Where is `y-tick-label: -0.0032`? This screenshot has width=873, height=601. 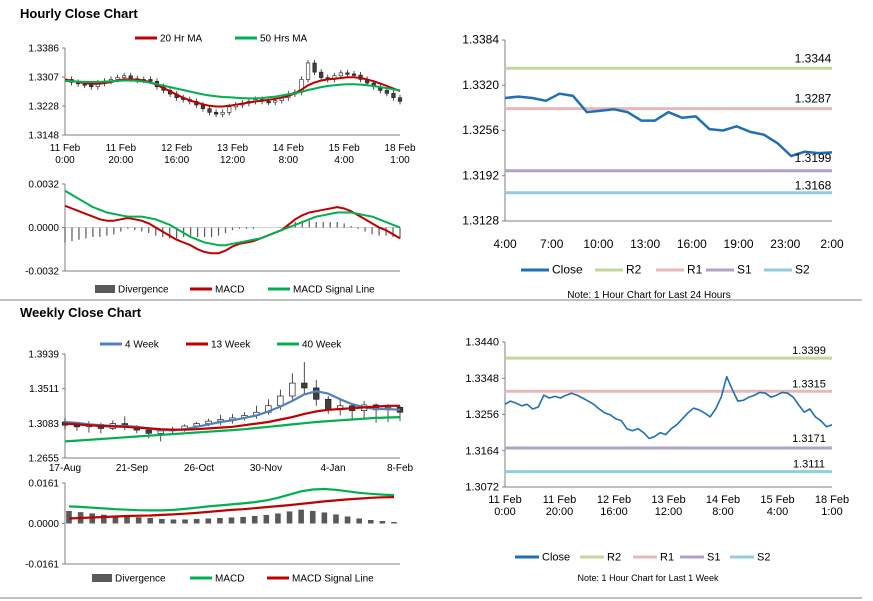 y-tick-label: -0.0032 is located at coordinates (42, 272).